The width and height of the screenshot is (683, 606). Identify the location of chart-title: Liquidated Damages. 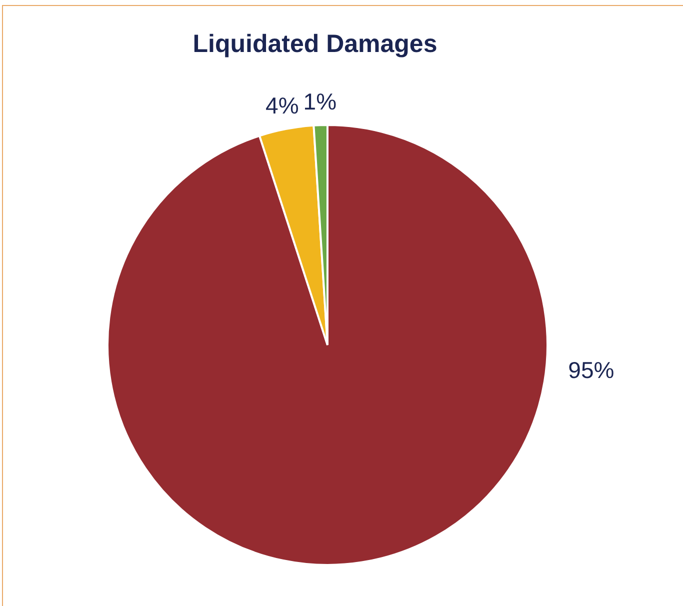
(315, 44).